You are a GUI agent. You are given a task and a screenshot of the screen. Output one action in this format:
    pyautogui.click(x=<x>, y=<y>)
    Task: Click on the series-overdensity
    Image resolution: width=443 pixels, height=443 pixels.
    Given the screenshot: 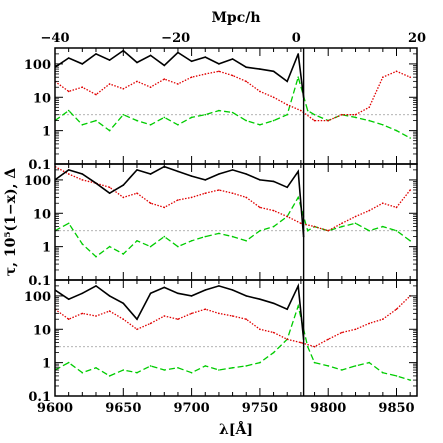 What is the action you would take?
    pyautogui.click(x=233, y=226)
    